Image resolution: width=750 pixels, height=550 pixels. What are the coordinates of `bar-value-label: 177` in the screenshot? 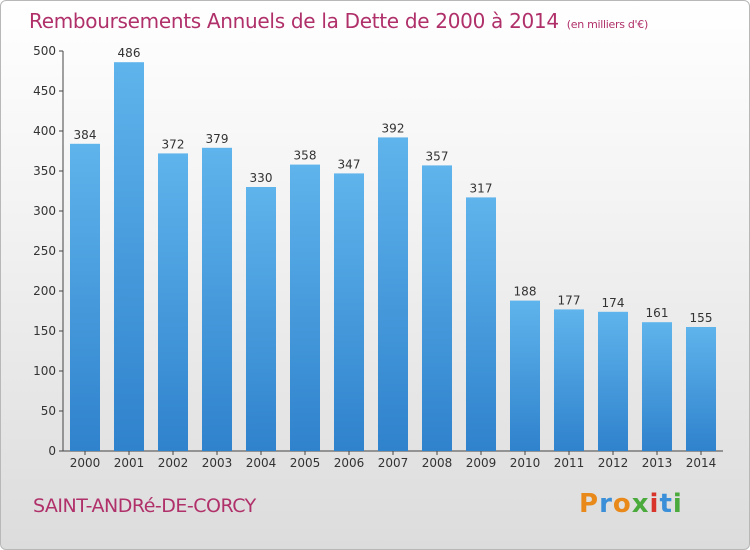 It's located at (569, 300).